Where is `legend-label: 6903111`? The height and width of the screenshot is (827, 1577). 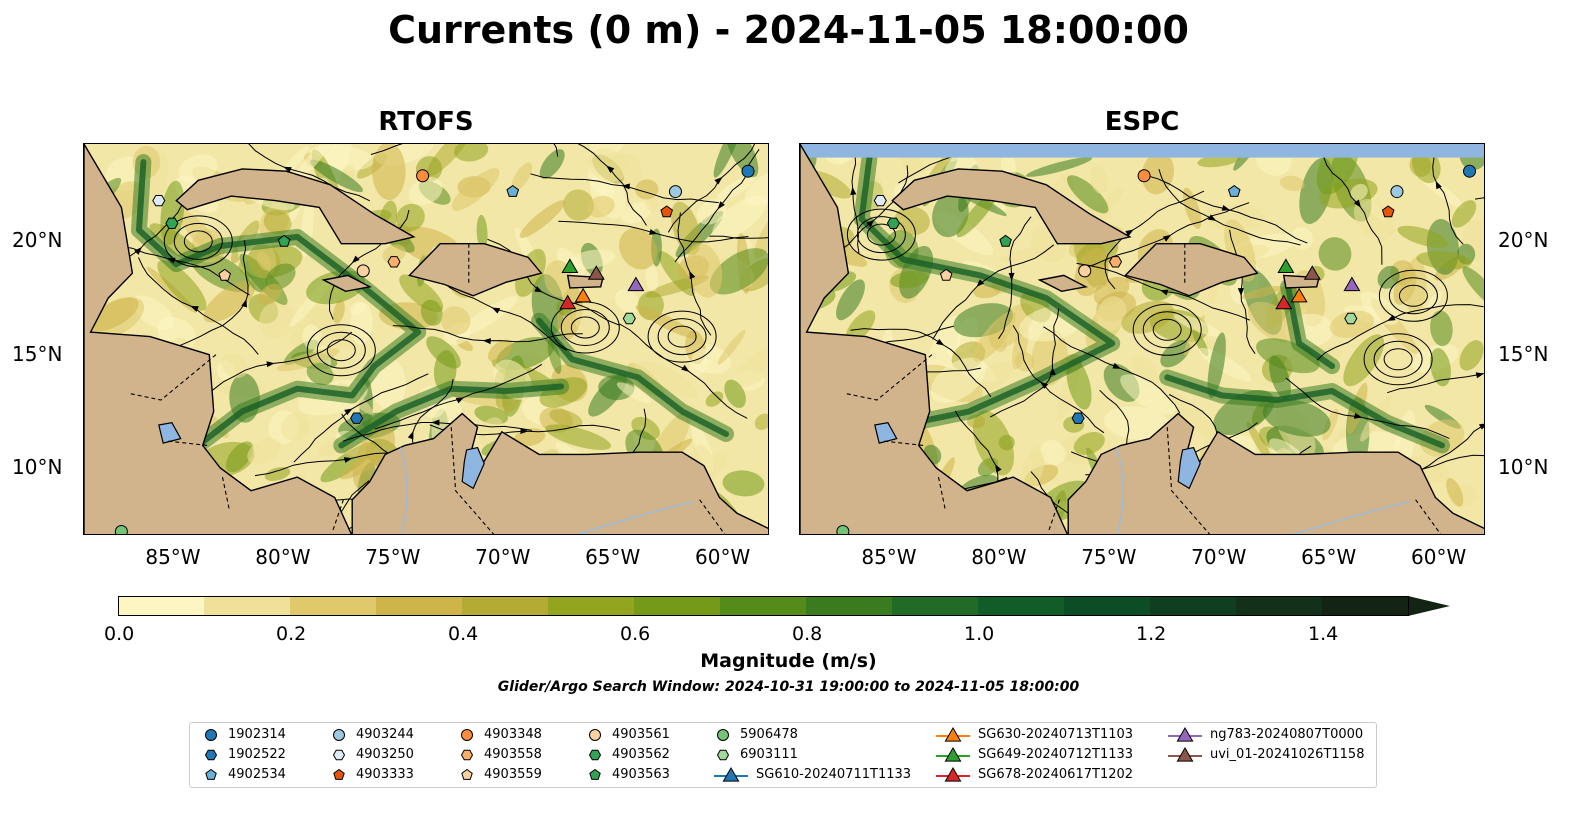 legend-label: 6903111 is located at coordinates (769, 754).